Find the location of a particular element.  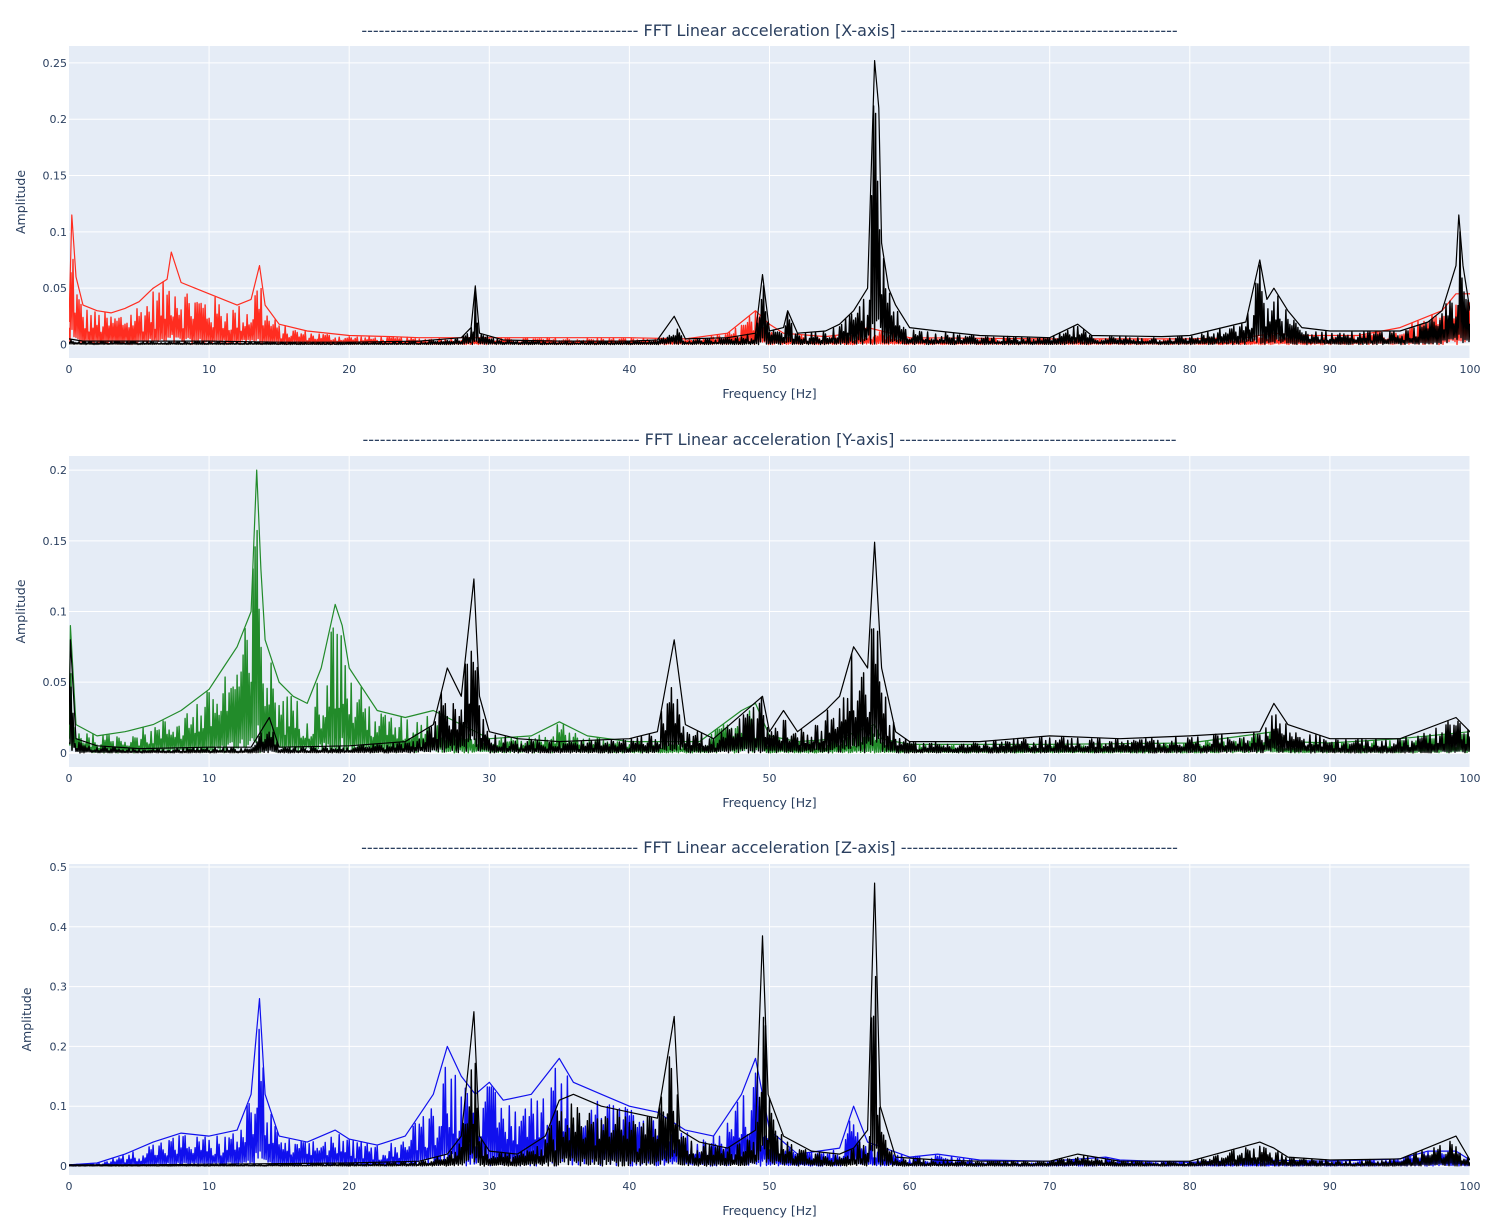

y-tick-label: 0.3 is located at coordinates (59, 987).